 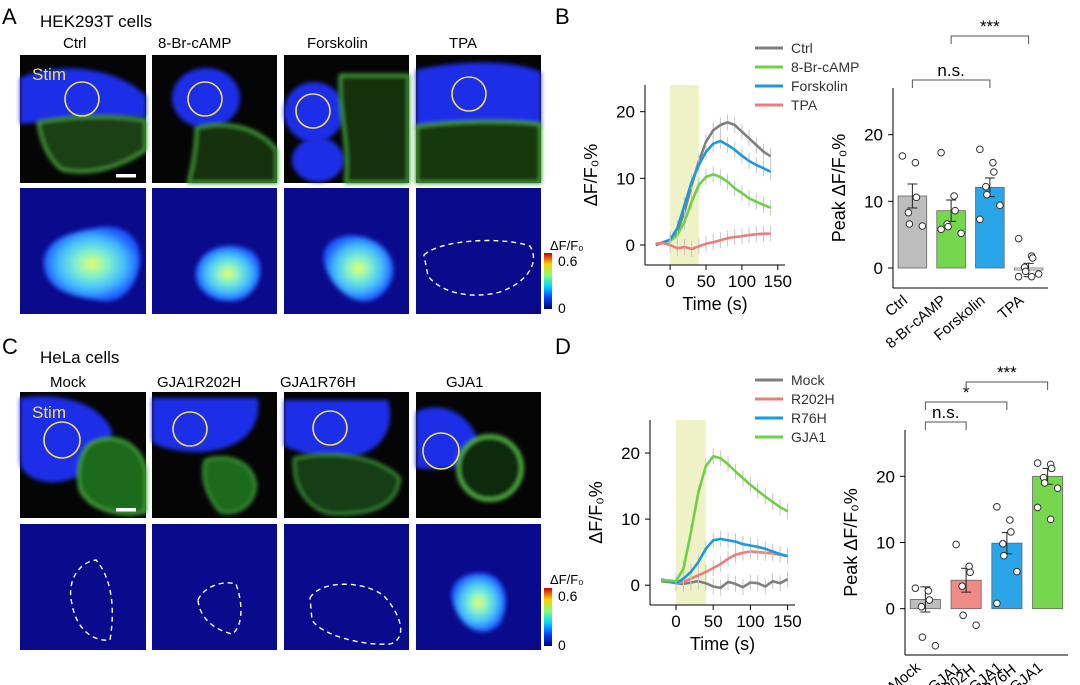 What do you see at coordinates (478, 587) in the screenshot?
I see `panel-c-heatmap-gja1` at bounding box center [478, 587].